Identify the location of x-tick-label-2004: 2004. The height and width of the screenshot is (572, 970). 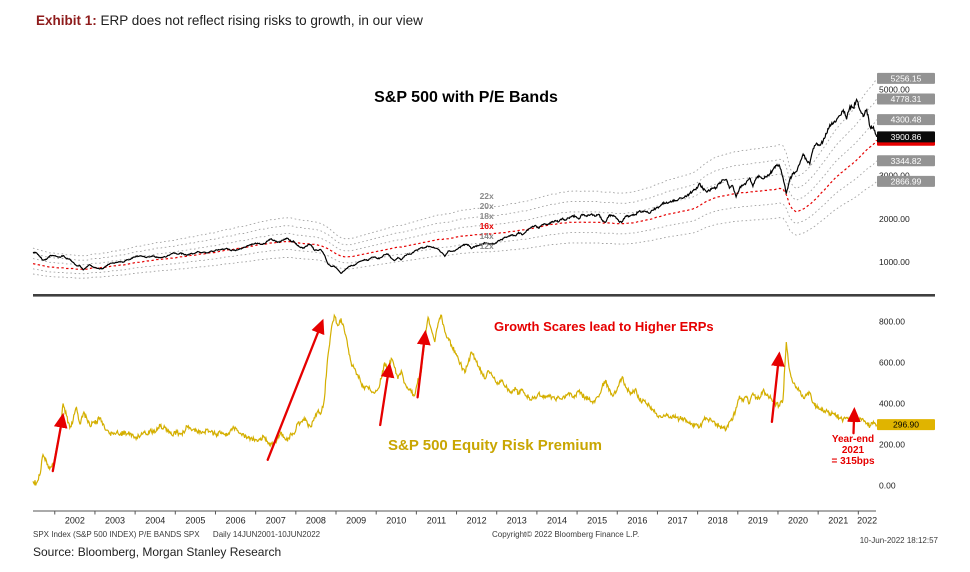
(155, 521).